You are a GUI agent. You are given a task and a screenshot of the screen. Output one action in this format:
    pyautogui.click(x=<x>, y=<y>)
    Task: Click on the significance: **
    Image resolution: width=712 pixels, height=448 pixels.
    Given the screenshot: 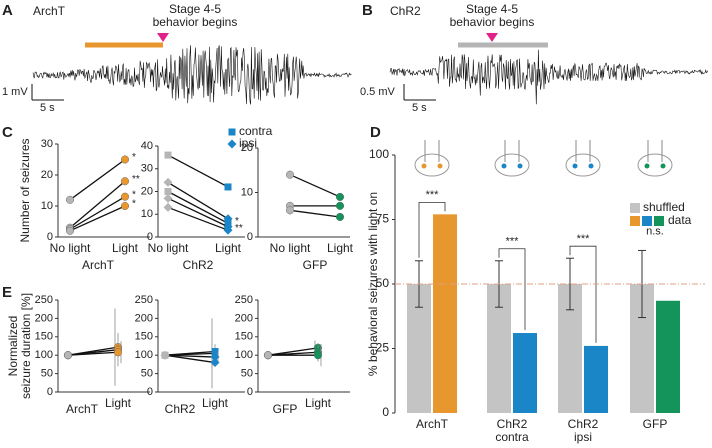 What is the action you would take?
    pyautogui.click(x=239, y=228)
    